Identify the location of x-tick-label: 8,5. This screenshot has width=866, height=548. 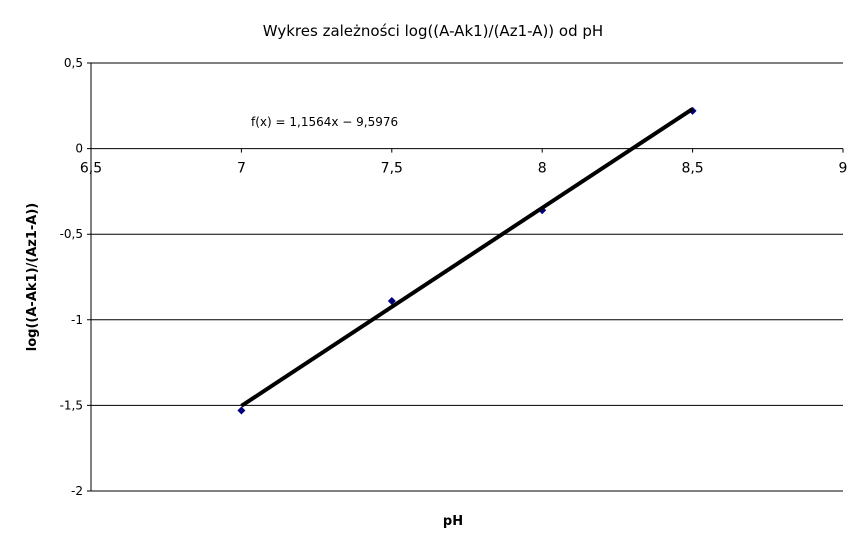
(692, 169).